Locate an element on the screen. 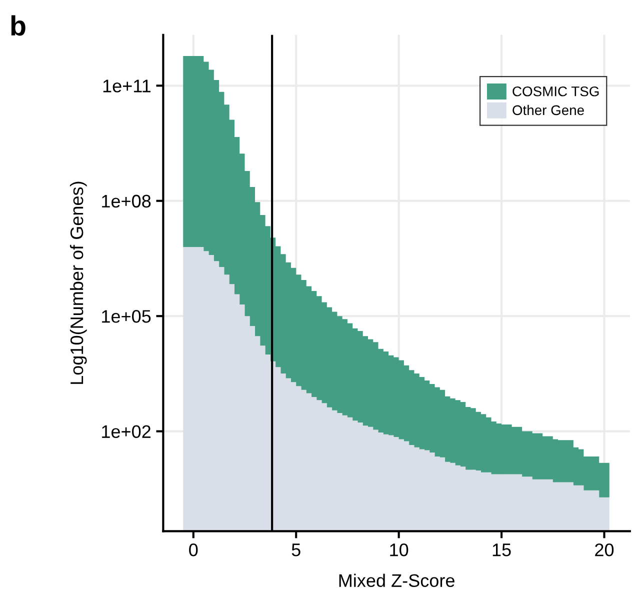  x-tick-label: 5 is located at coordinates (296, 550).